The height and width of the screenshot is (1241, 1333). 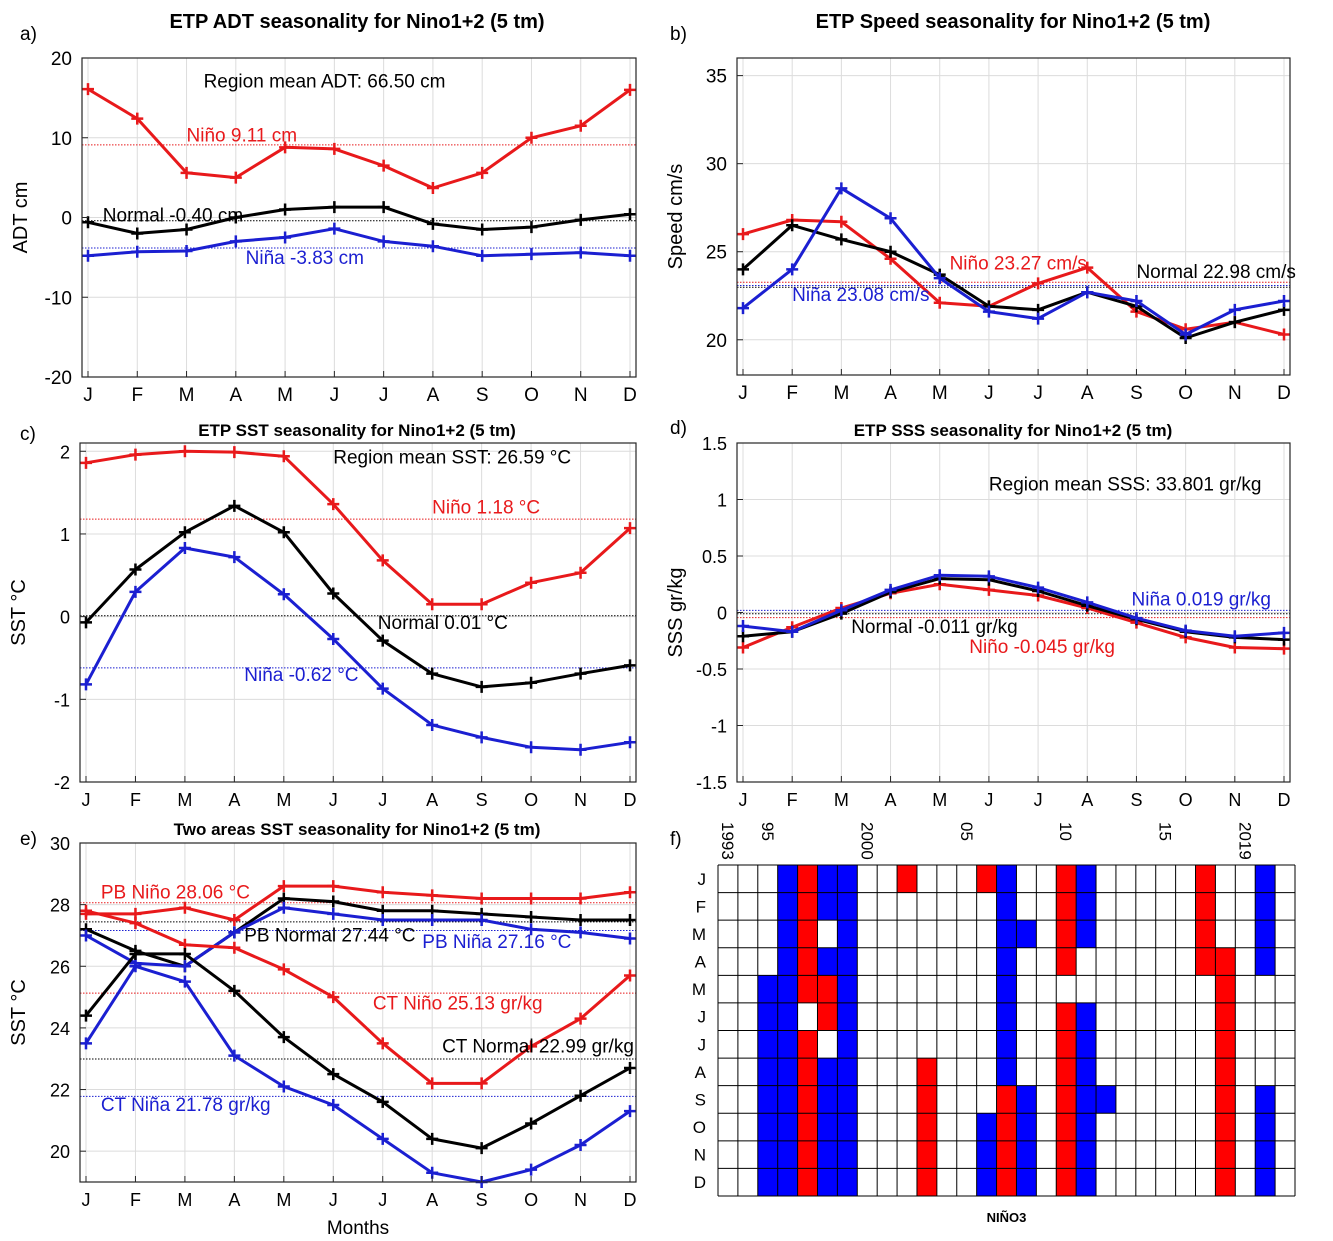 What do you see at coordinates (482, 800) in the screenshot?
I see `panel-3-xtick-label: S` at bounding box center [482, 800].